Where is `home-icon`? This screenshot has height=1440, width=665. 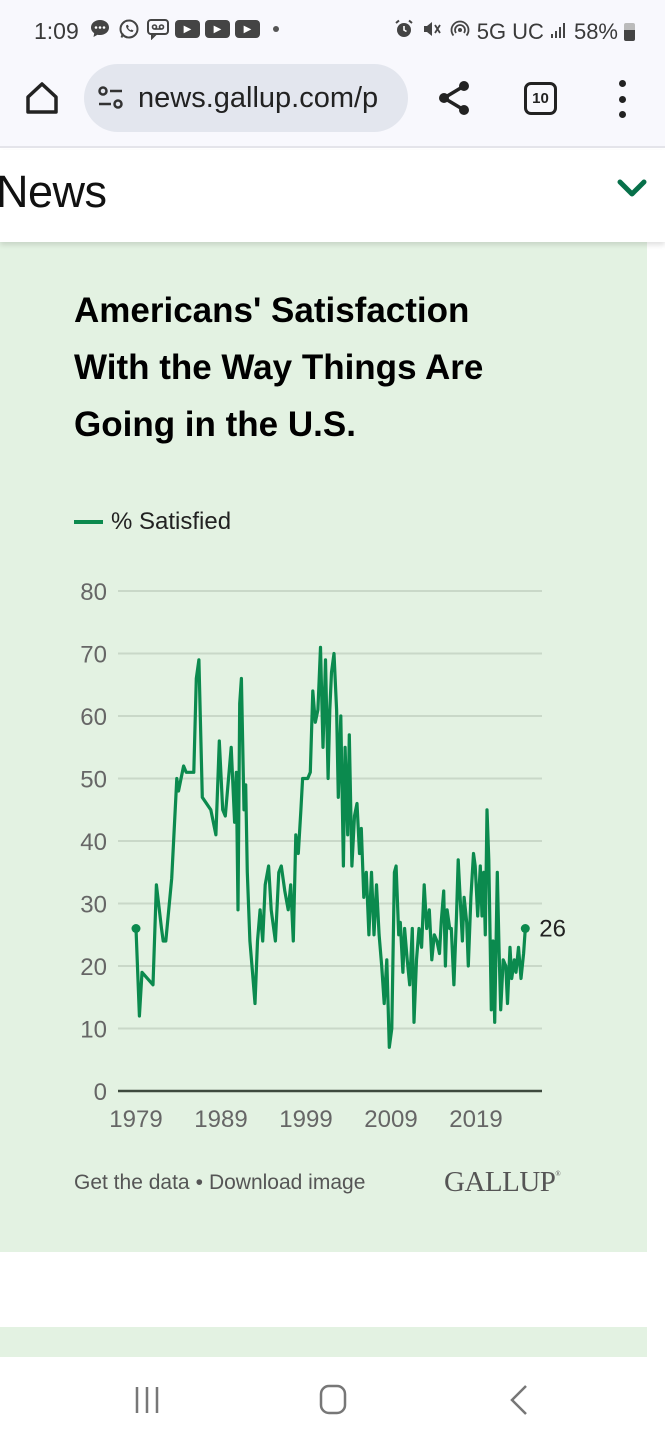
home-icon is located at coordinates (42, 98).